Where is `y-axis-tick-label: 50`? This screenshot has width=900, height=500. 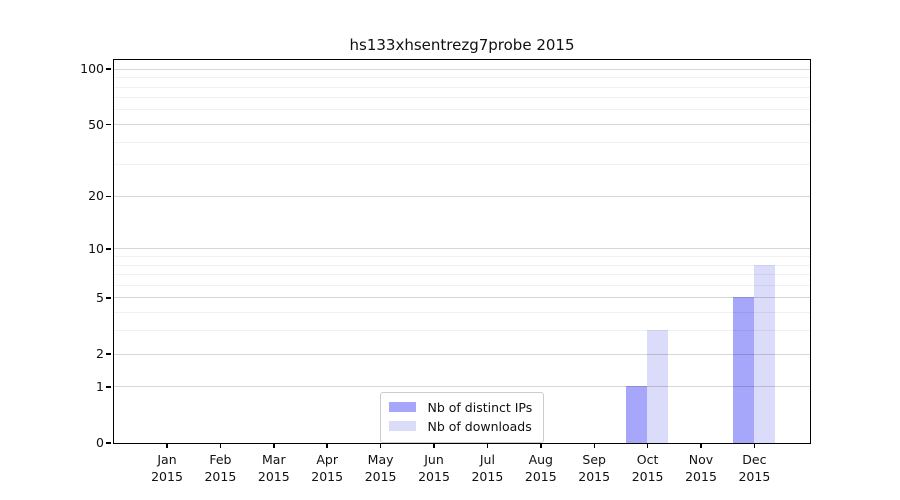 y-axis-tick-label: 50 is located at coordinates (96, 124).